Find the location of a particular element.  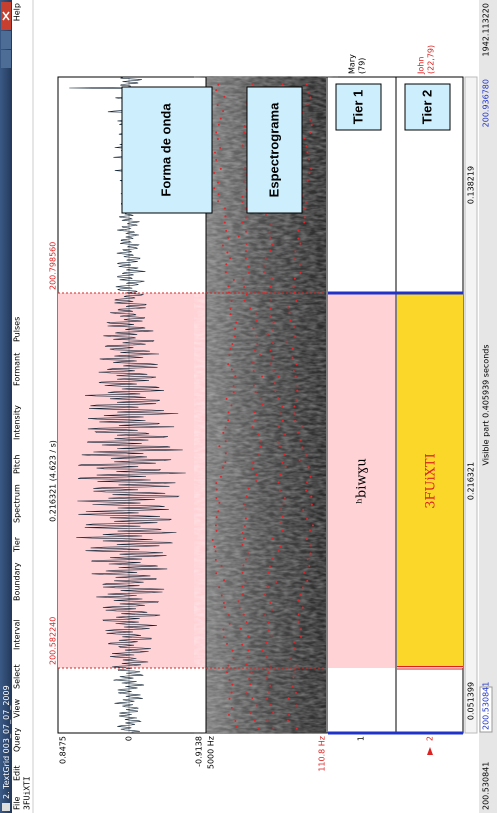

axis-label: 0.8475 is located at coordinates (63, 750).